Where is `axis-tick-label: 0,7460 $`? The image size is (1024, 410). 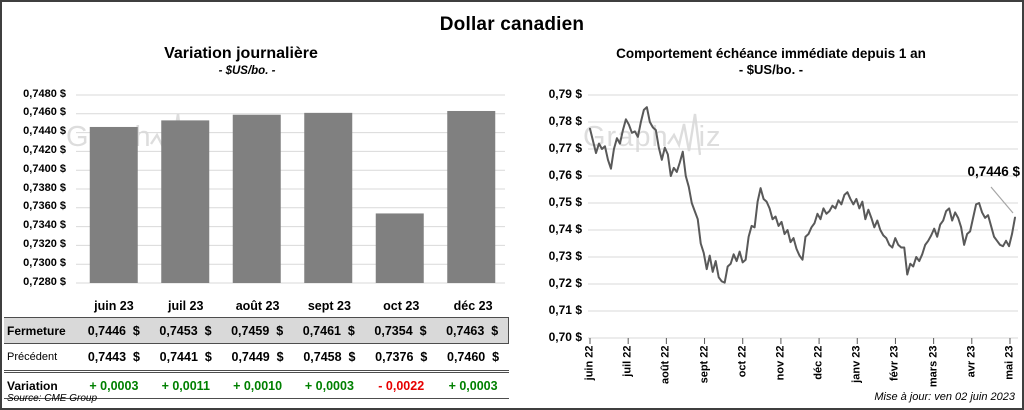 axis-tick-label: 0,7460 $ is located at coordinates (44, 112).